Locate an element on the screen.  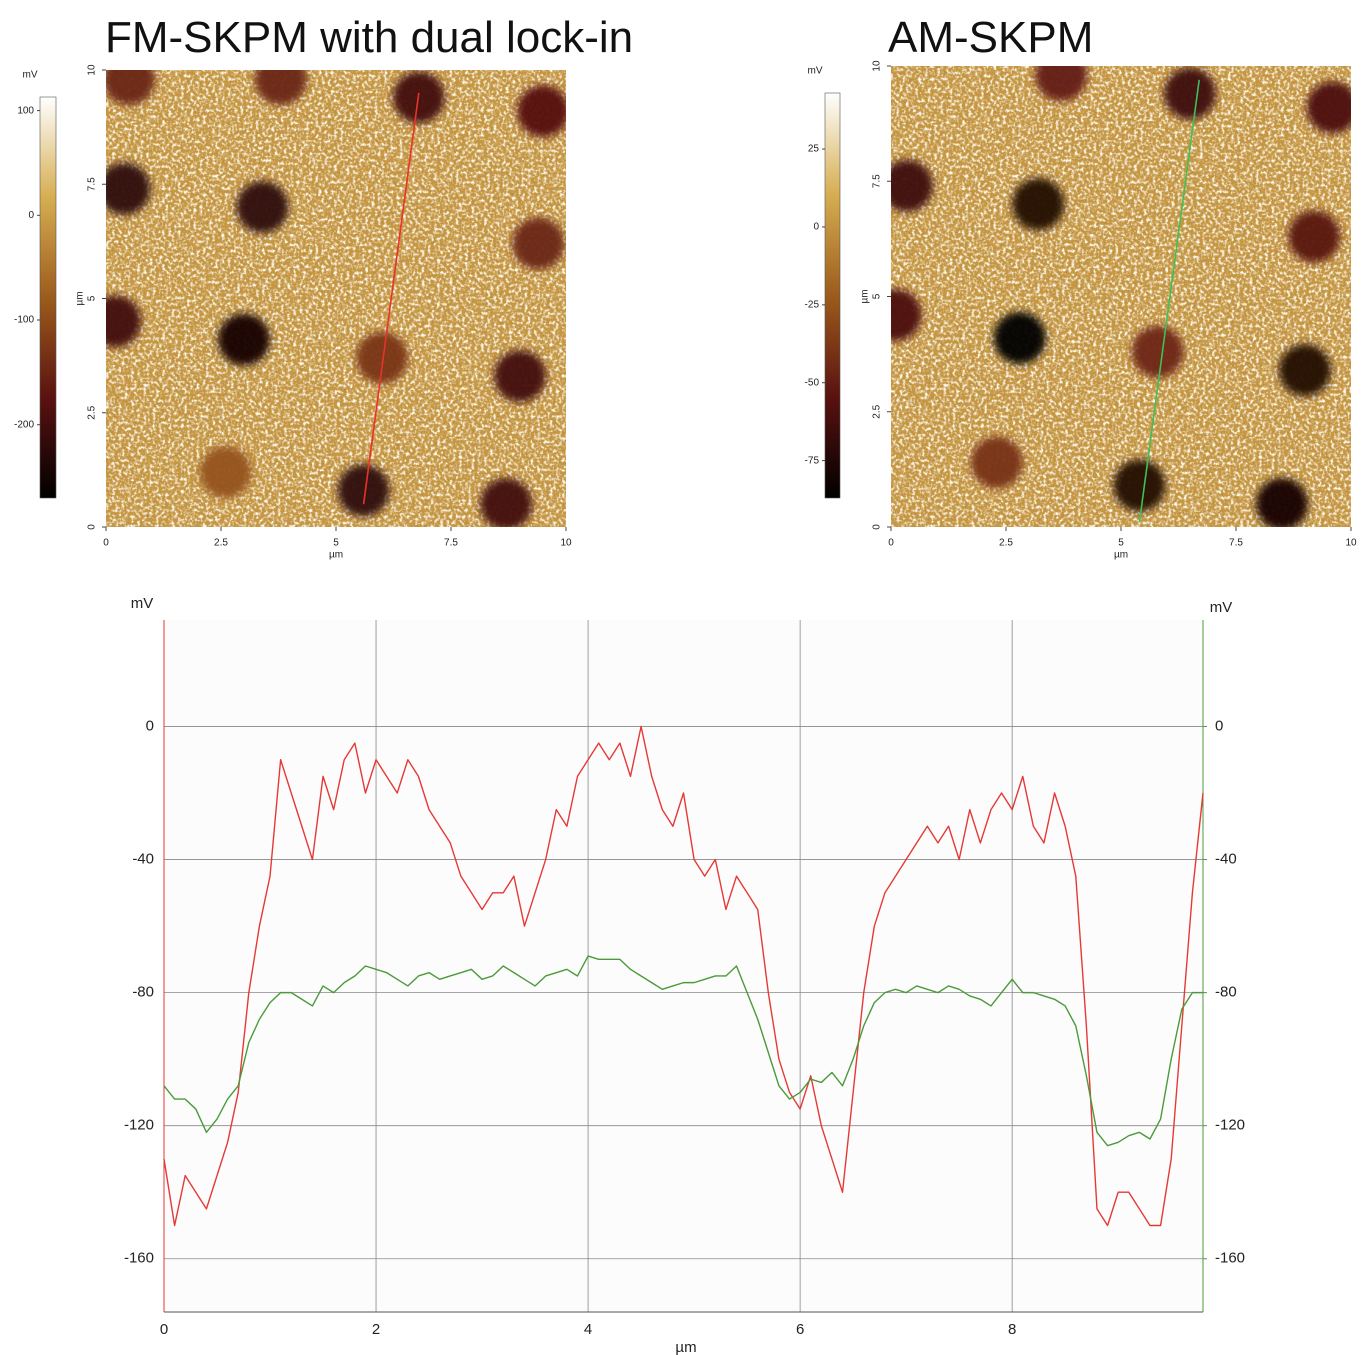
colorbar-tick-label: 100 is located at coordinates (25, 110).